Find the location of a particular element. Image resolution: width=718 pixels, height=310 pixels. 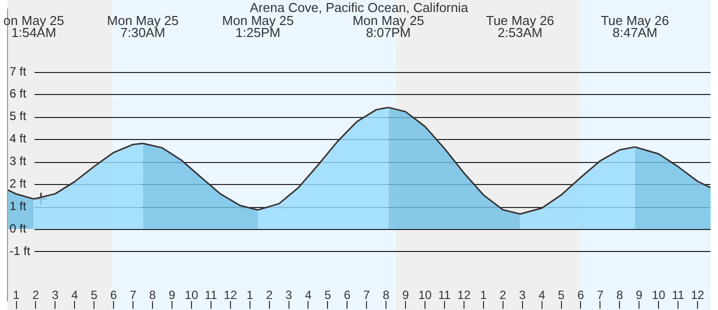

y-tick-label: 2 ft is located at coordinates (18, 183).